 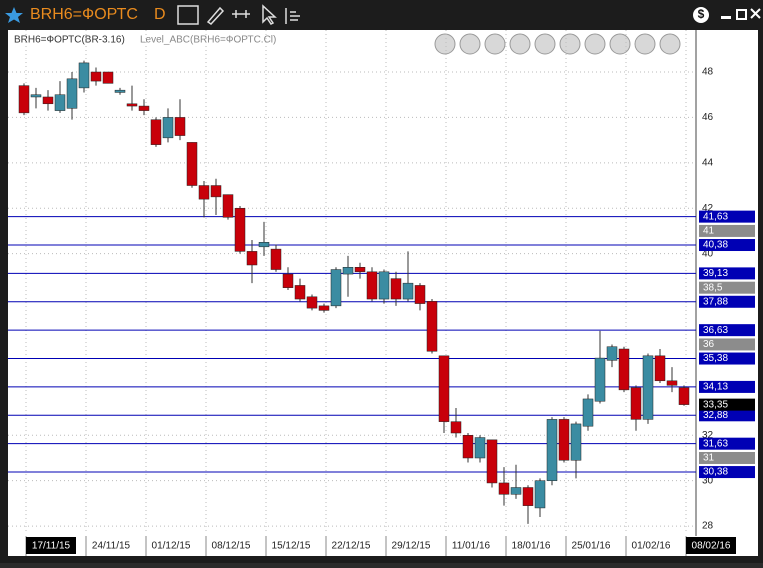 I want to click on x-tick-label: 24/11/15, so click(x=111, y=546).